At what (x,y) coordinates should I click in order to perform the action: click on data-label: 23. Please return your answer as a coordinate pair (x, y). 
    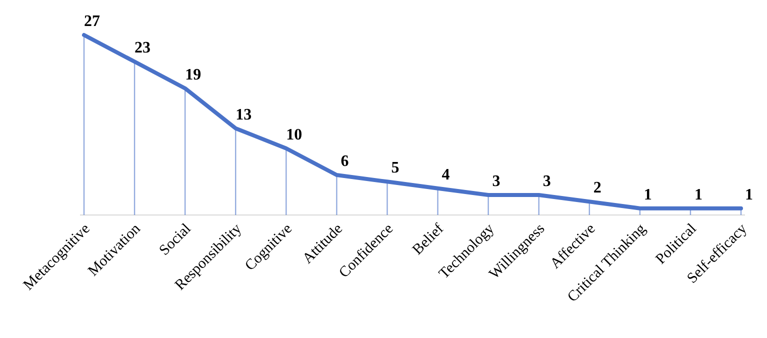
    Looking at the image, I should click on (142, 48).